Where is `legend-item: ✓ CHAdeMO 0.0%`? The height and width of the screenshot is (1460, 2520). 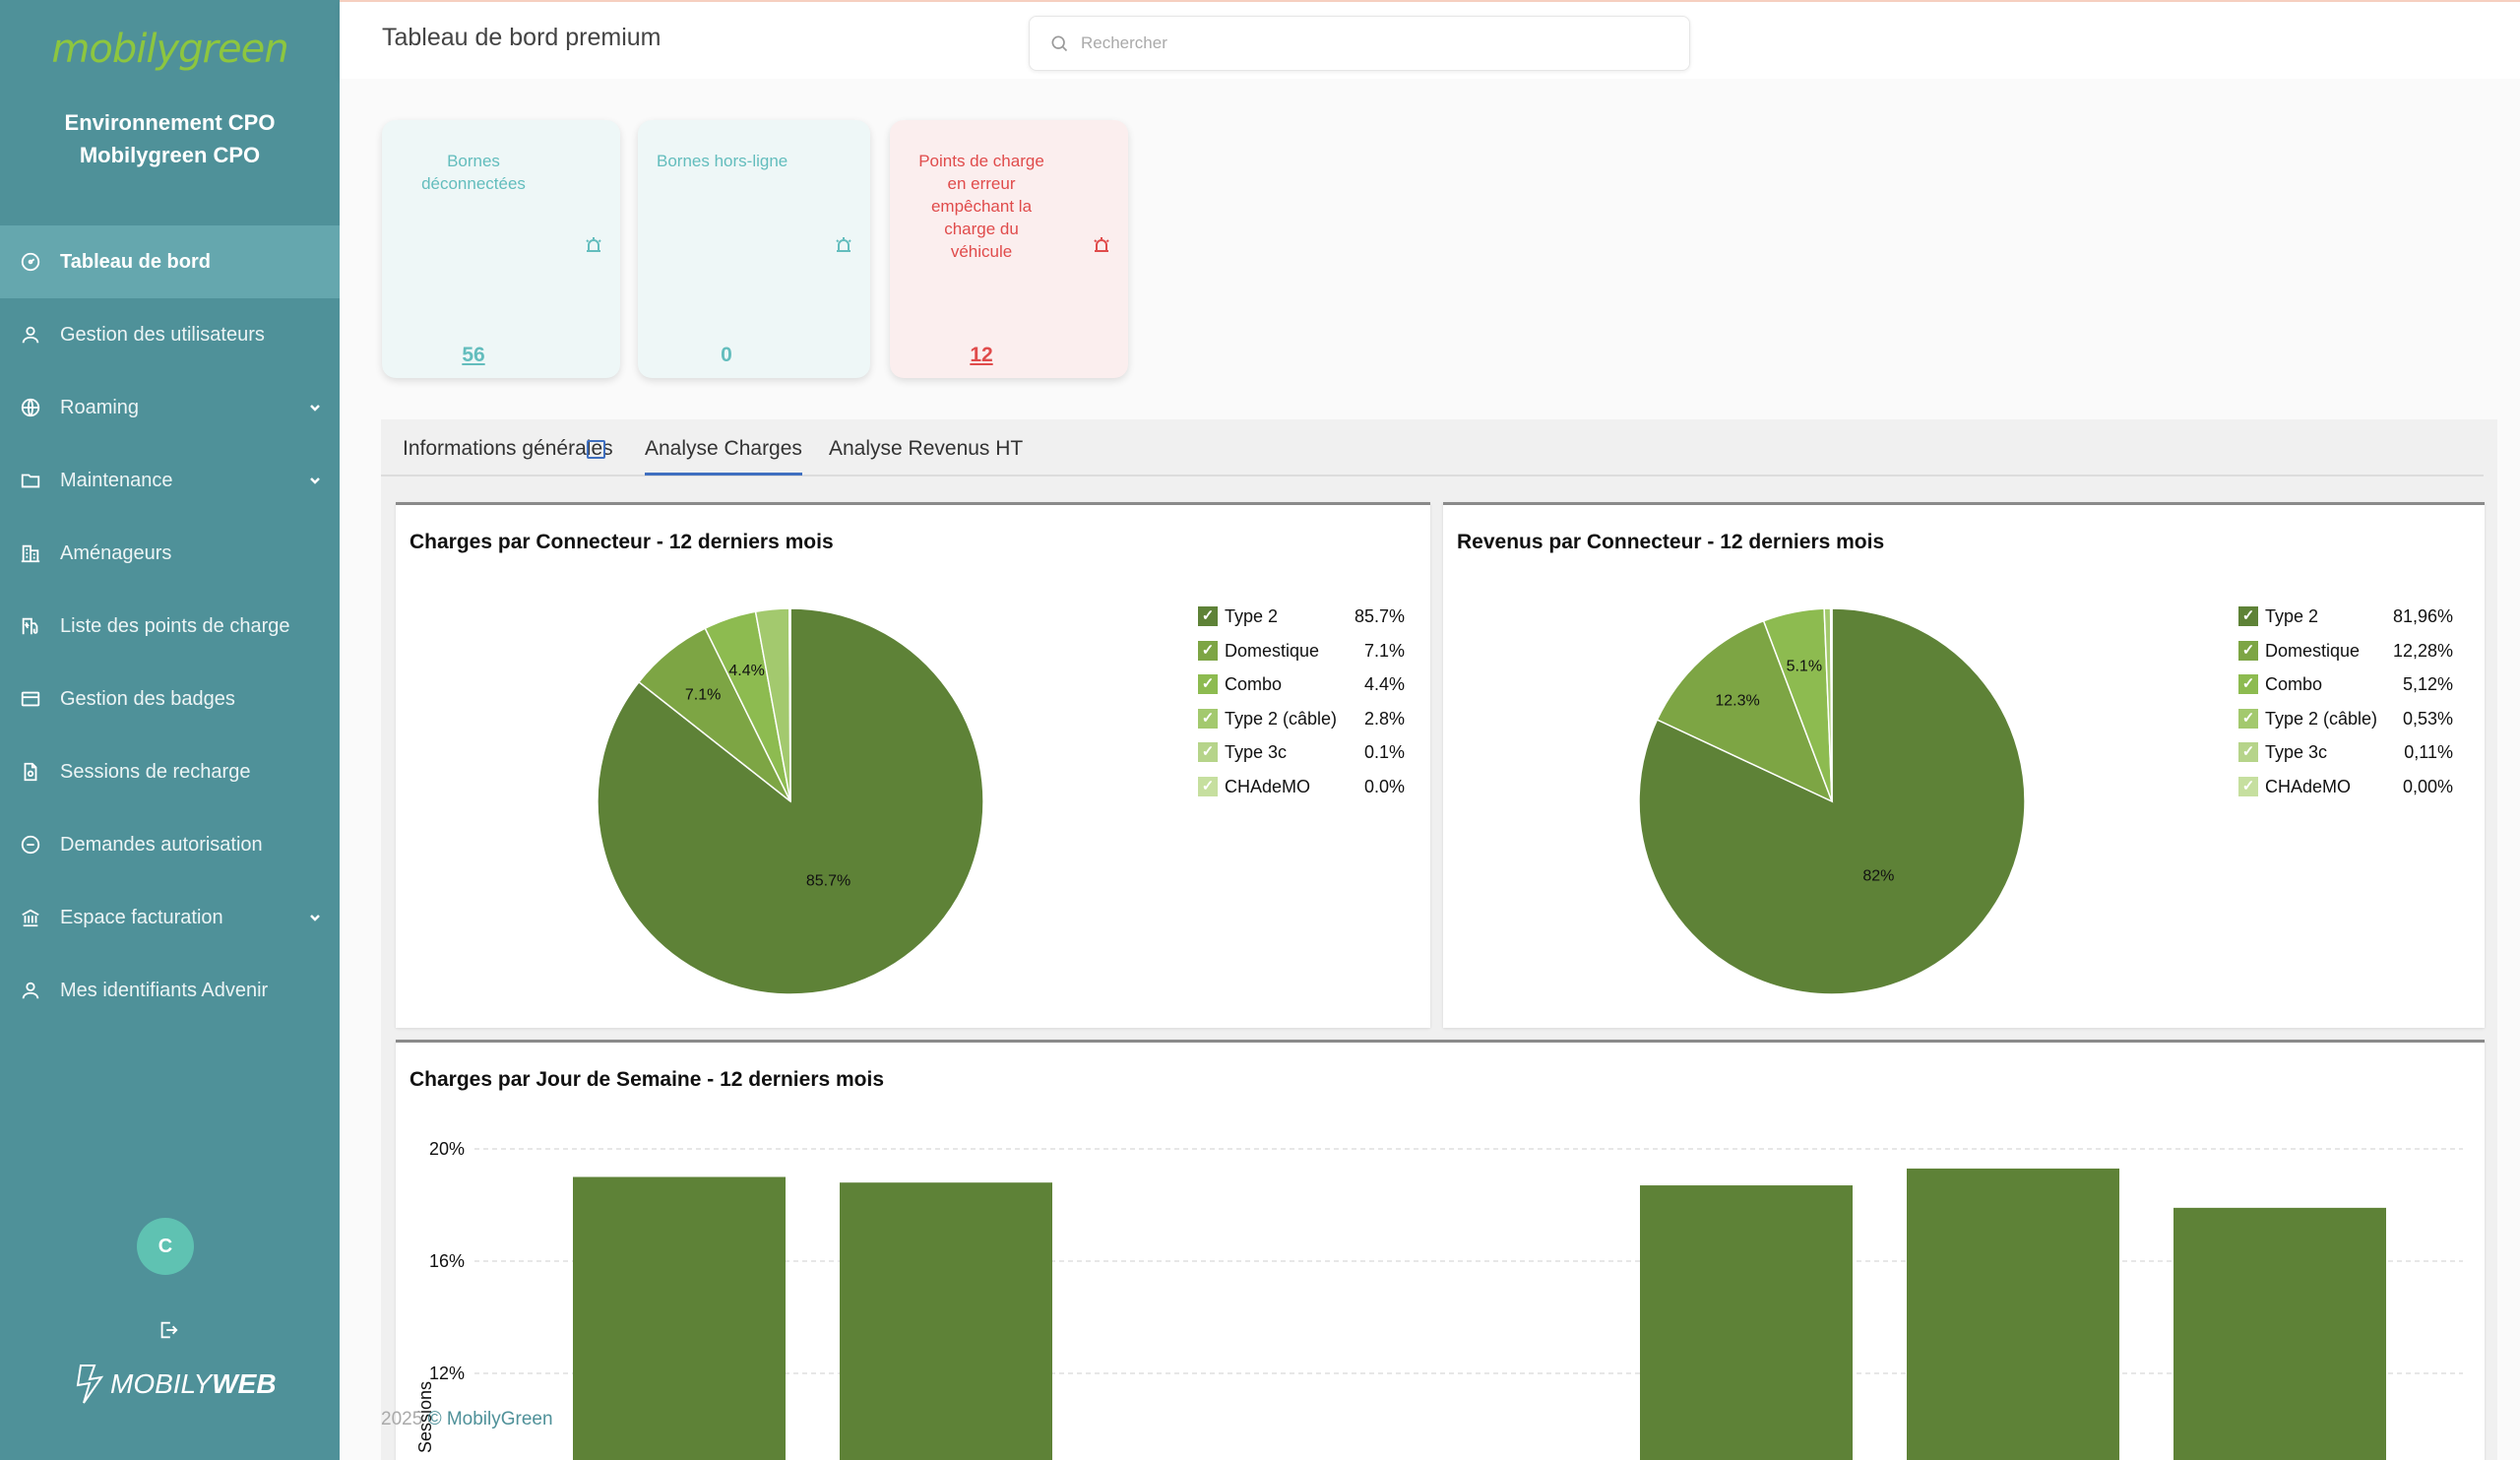 legend-item: ✓ CHAdeMO 0.0% is located at coordinates (1301, 791).